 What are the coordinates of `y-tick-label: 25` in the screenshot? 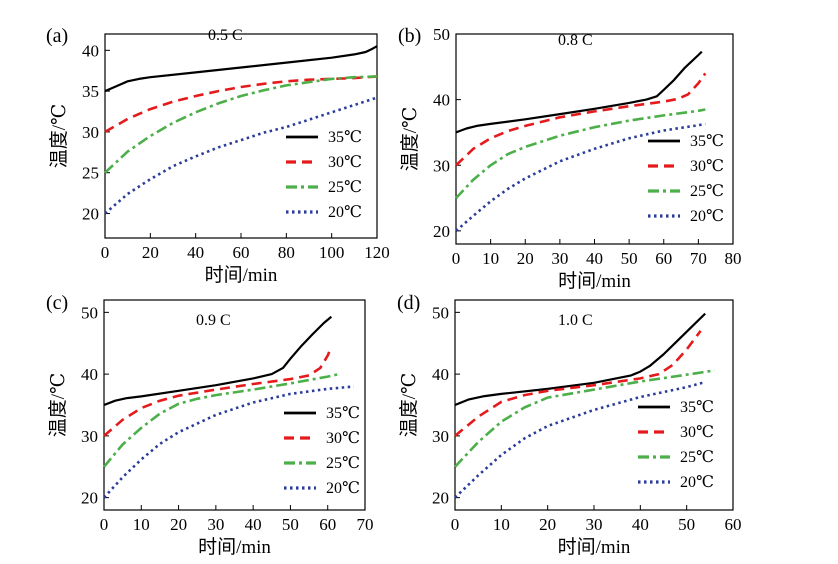 It's located at (90, 173).